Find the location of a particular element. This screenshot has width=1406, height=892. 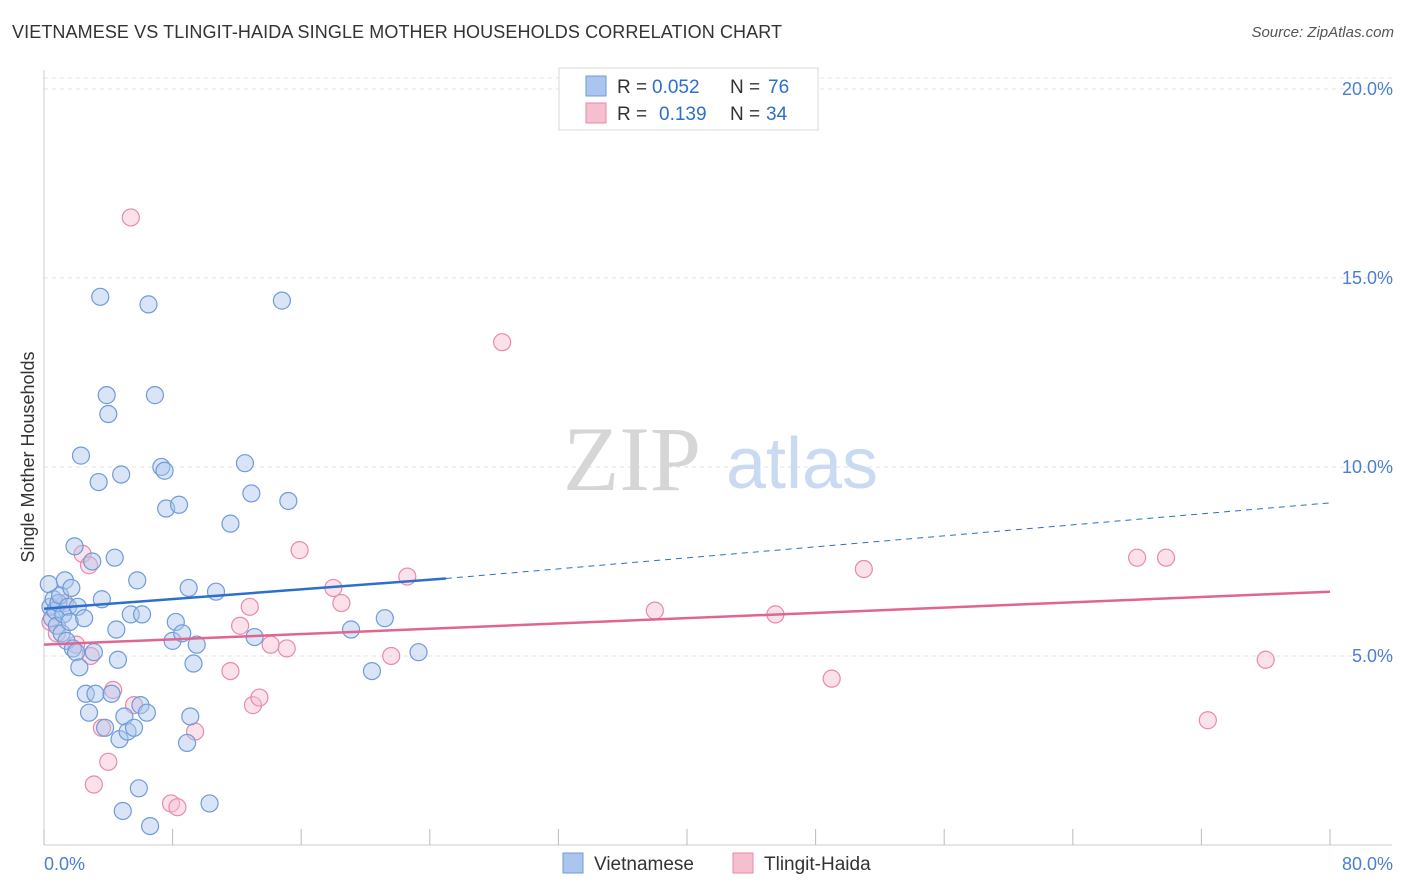

bottom-swatch-vietnamese is located at coordinates (573, 863).